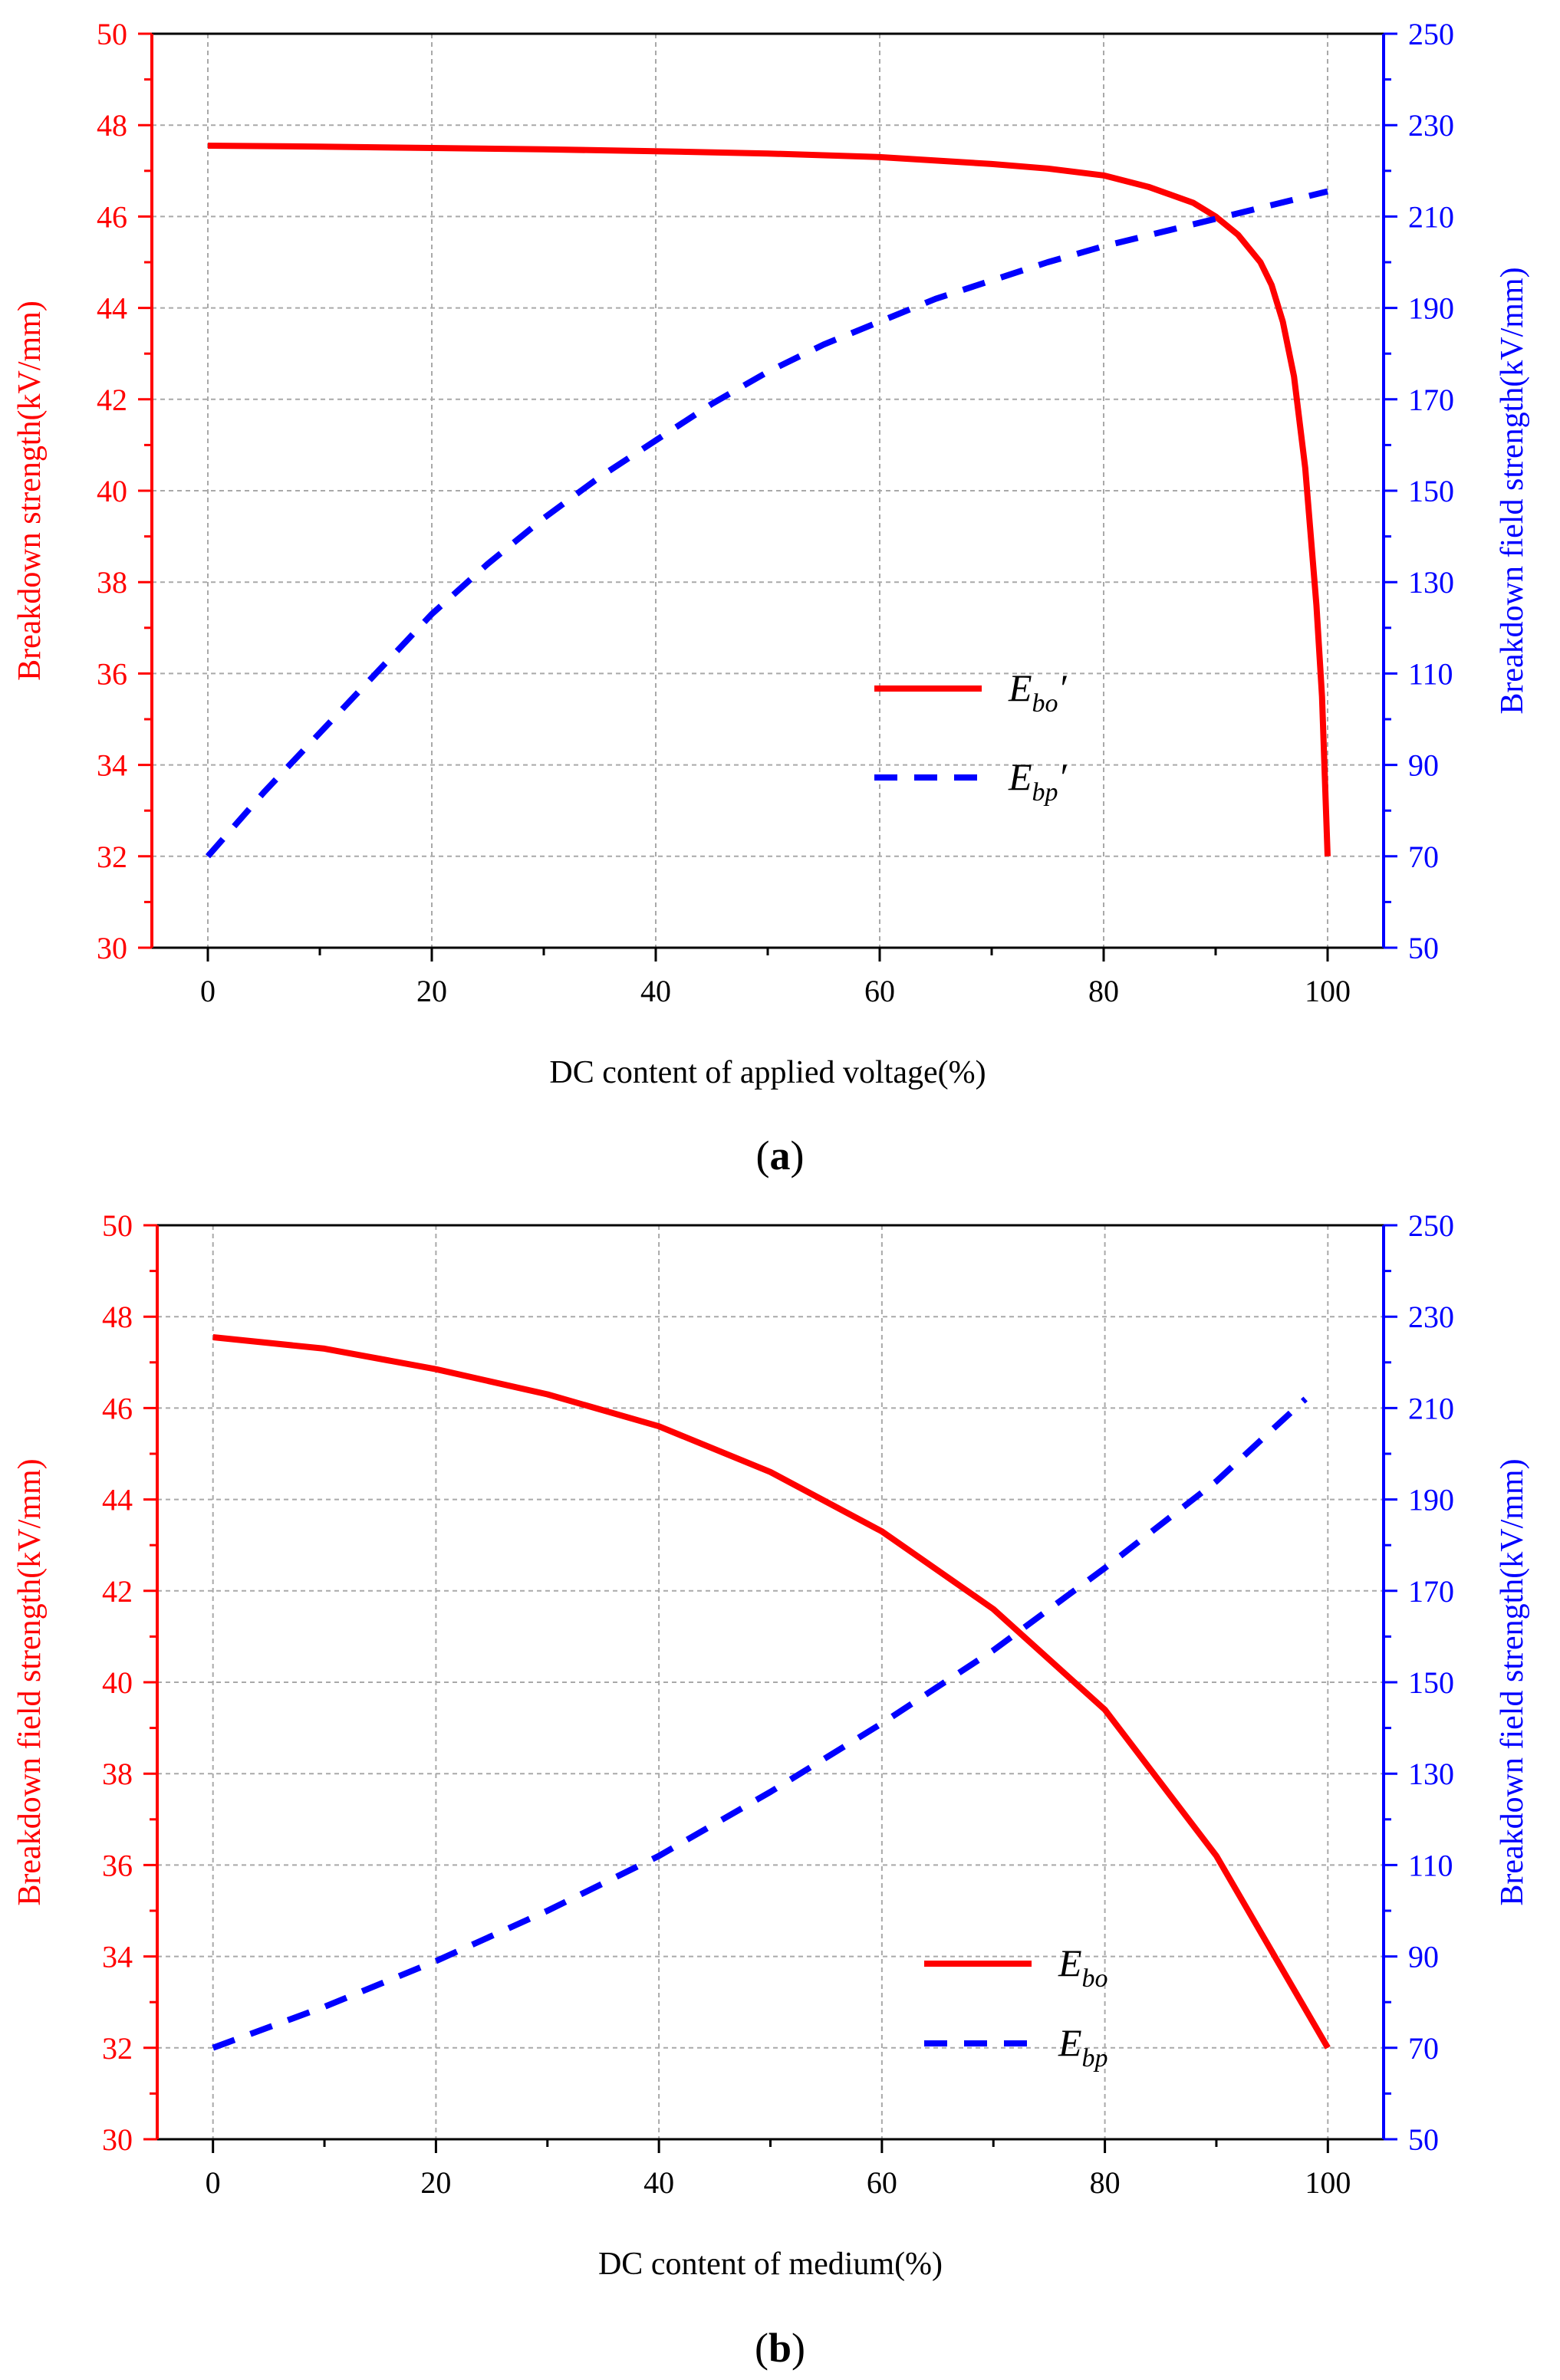 The width and height of the screenshot is (1560, 2380). Describe the element at coordinates (1038, 692) in the screenshot. I see `legend-label: Ebo′` at that location.